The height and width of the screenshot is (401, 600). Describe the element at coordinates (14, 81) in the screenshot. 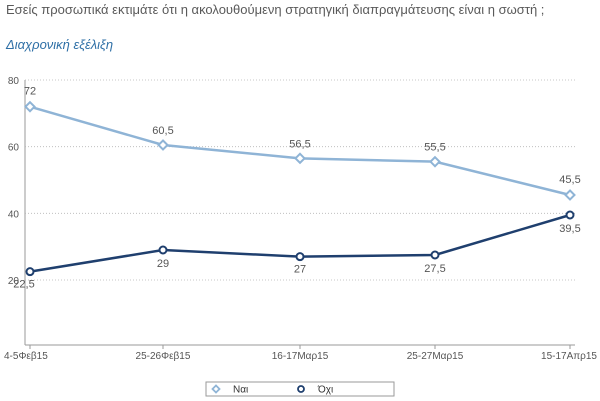

I see `y-tick-label: 80` at that location.